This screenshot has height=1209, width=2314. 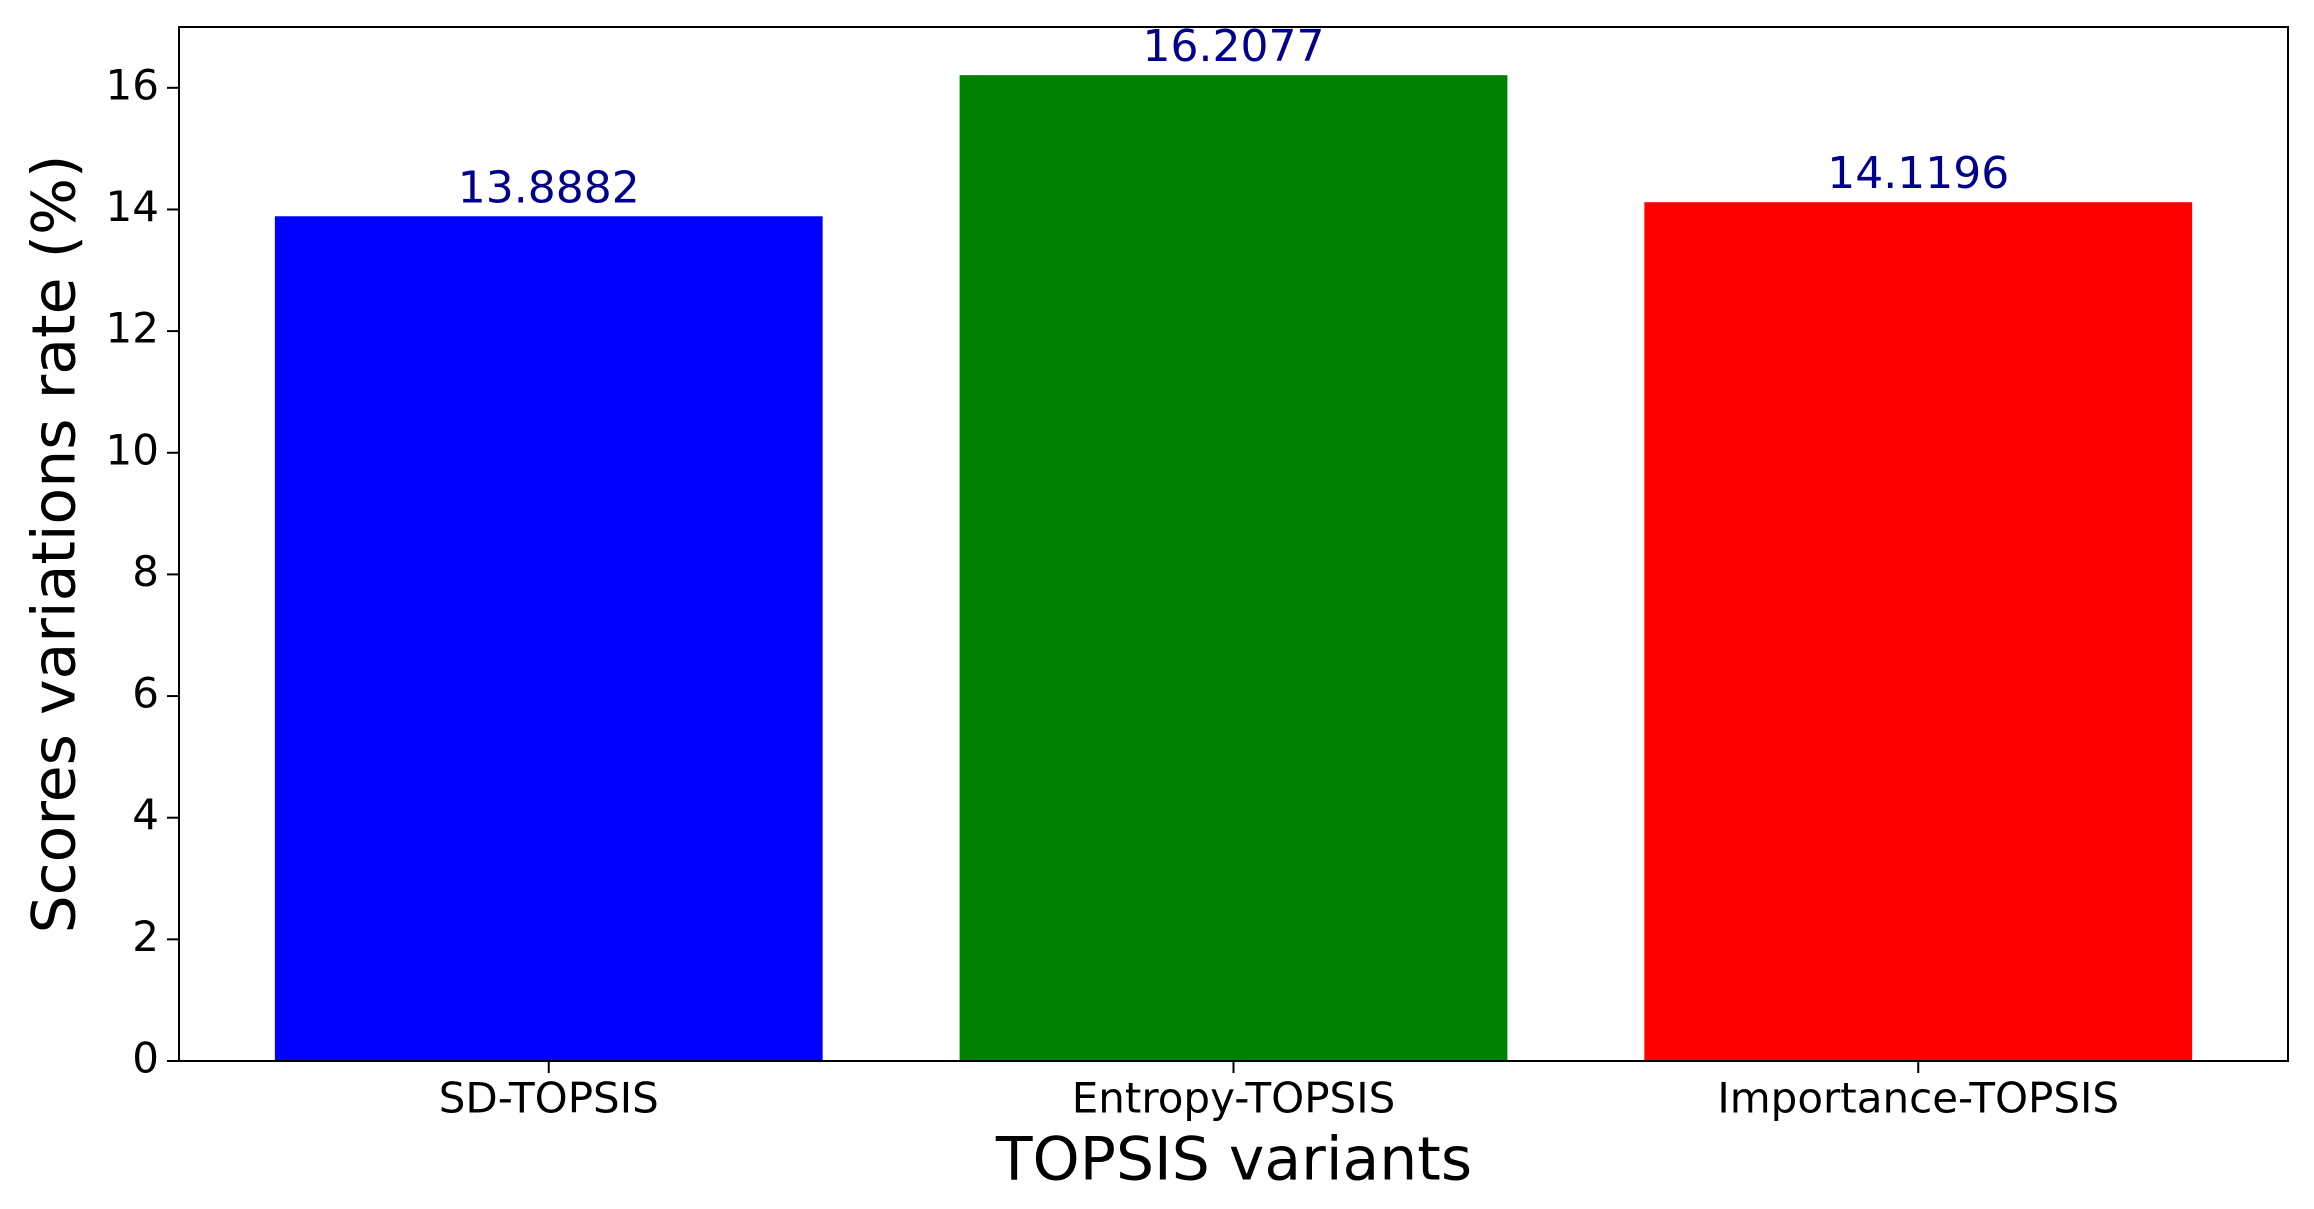 I want to click on value-label: 16.2077, so click(x=1234, y=46).